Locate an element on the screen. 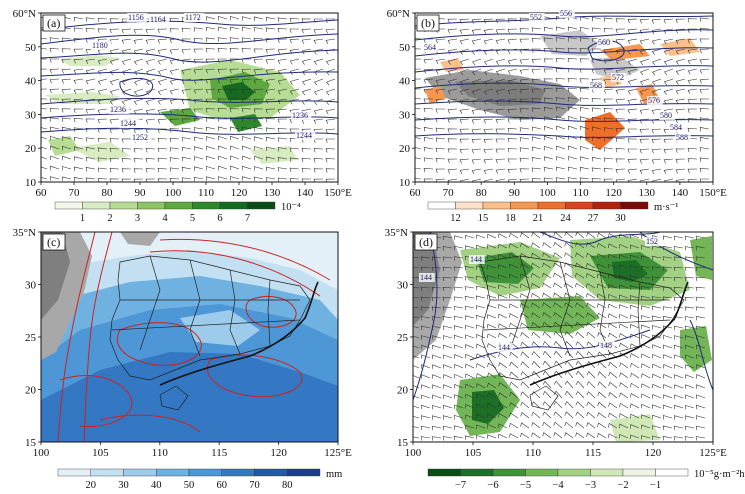 The width and height of the screenshot is (745, 494). x-tick-label: 125°E is located at coordinates (713, 453).